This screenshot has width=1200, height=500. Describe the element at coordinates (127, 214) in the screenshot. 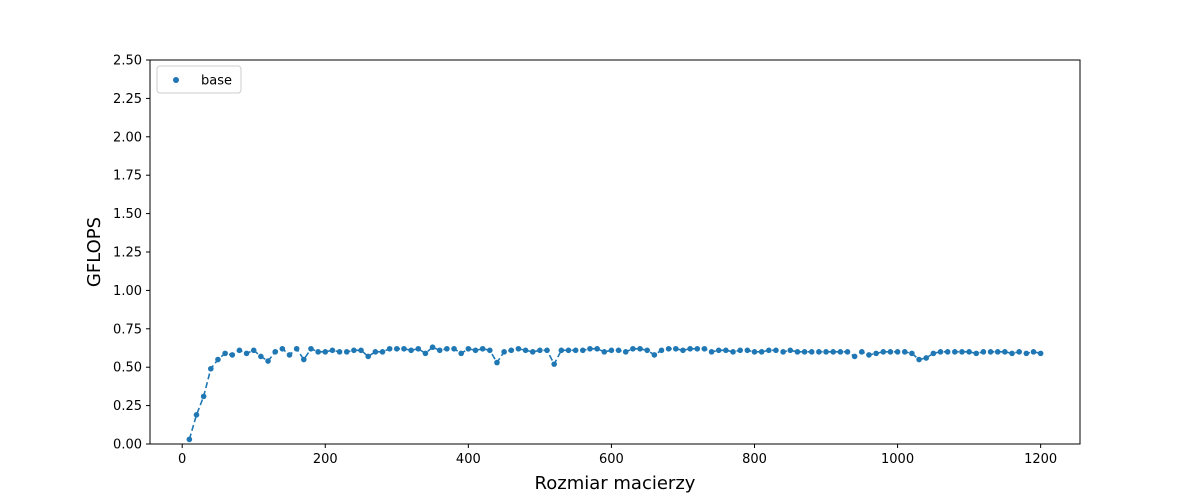

I see `y-tick-label: 1.50` at that location.